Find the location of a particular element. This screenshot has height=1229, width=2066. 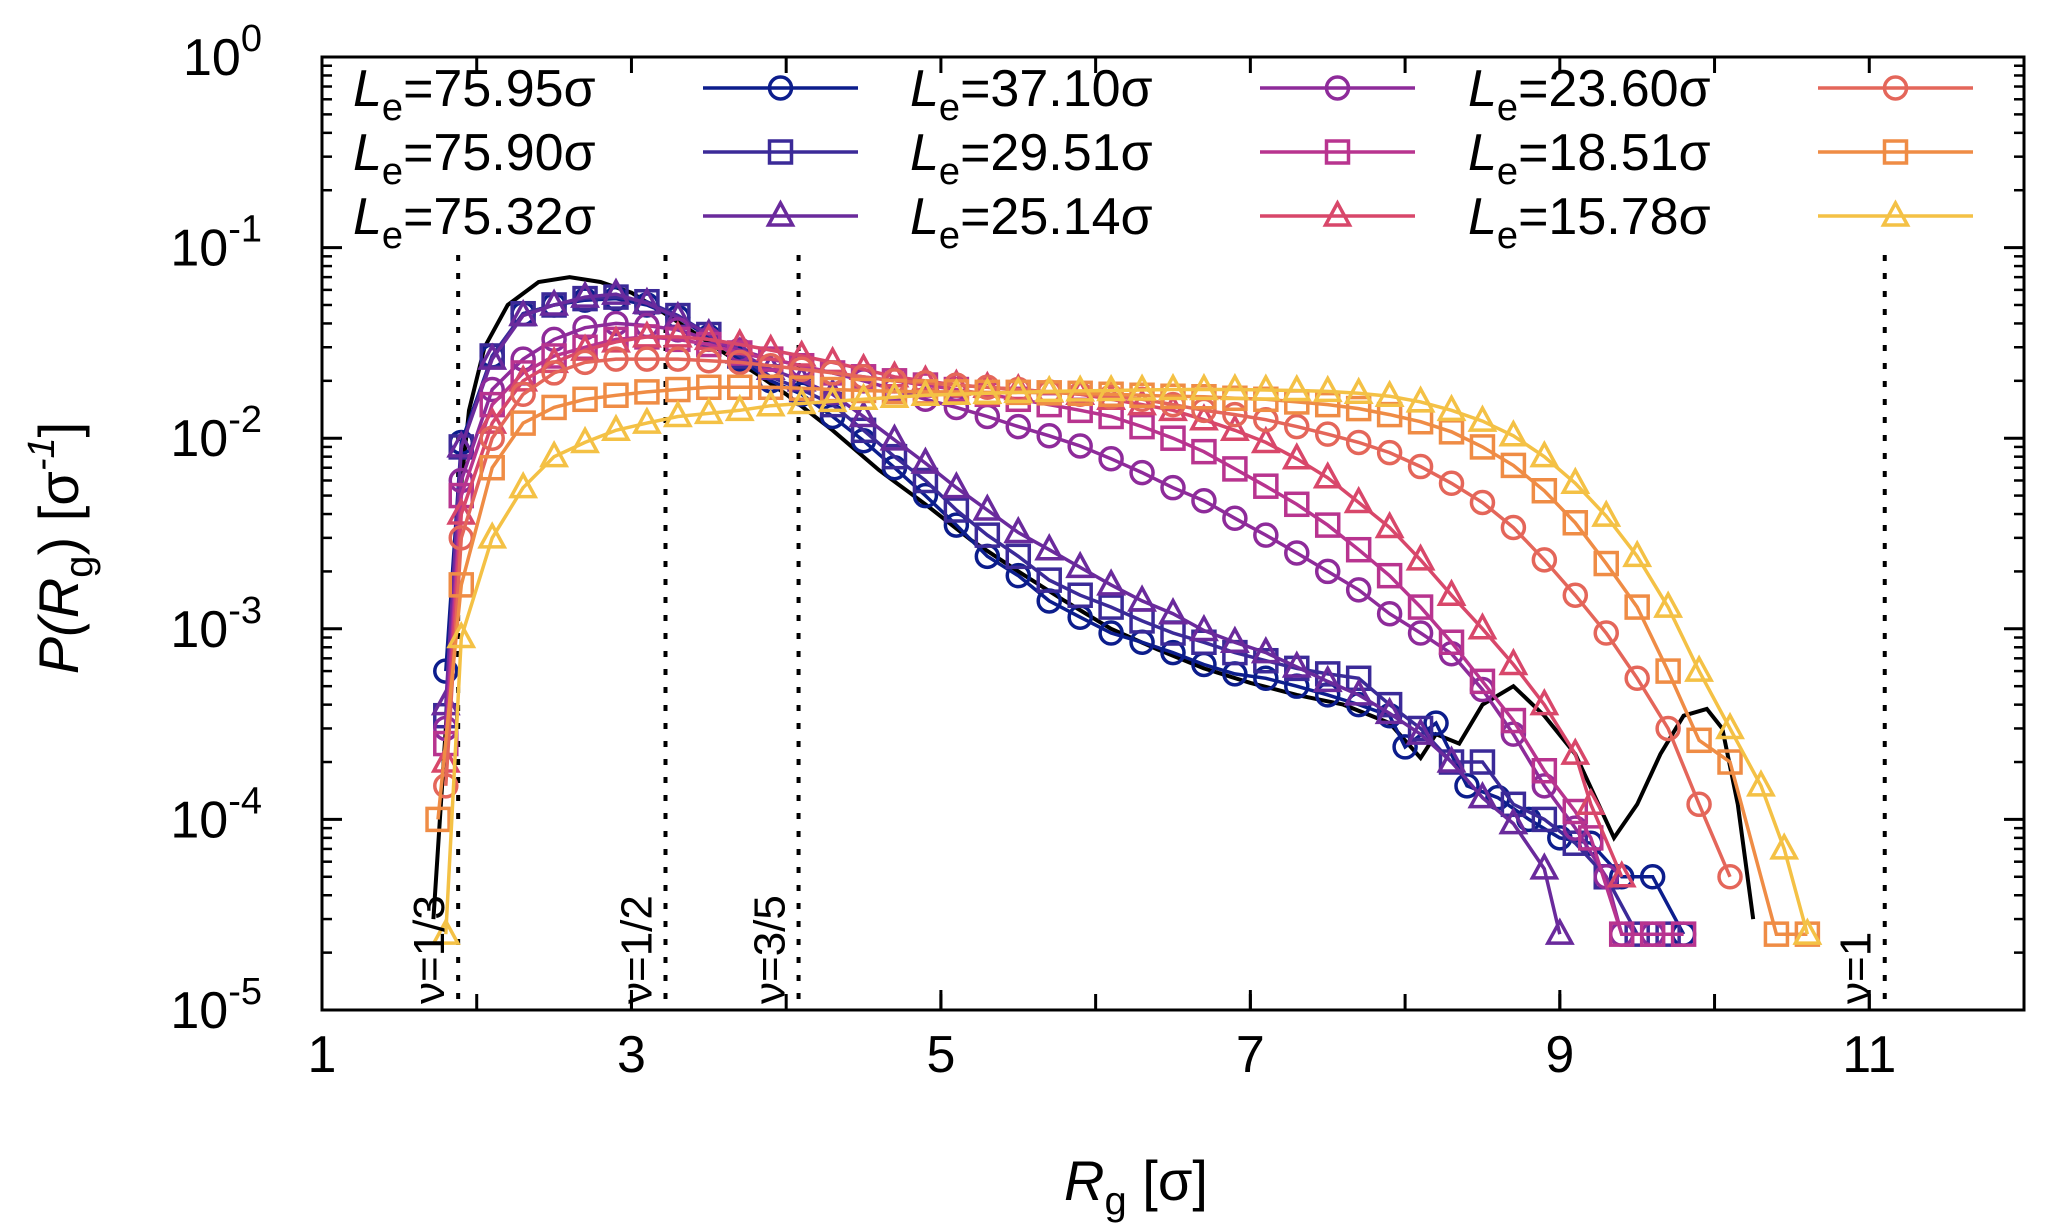

reference-label-2: ν=3/5 is located at coordinates (770, 949).